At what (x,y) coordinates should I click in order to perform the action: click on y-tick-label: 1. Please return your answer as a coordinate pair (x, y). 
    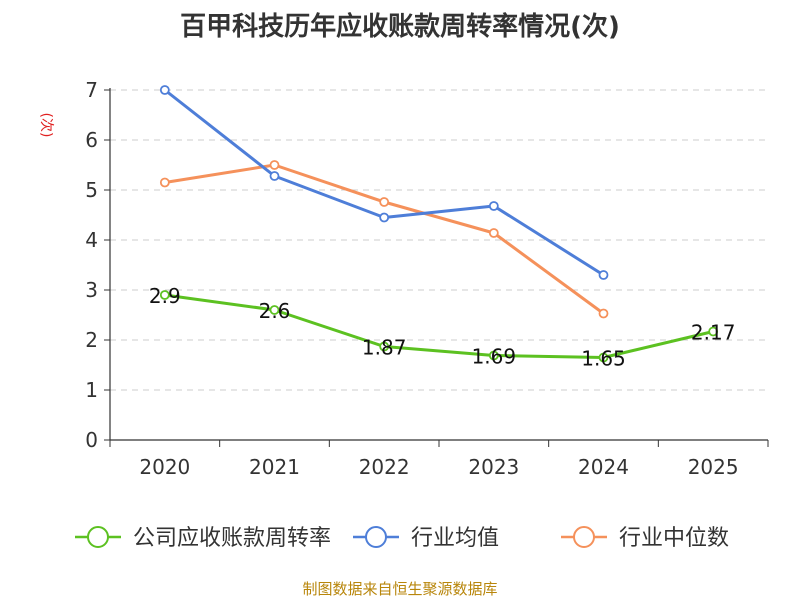
    Looking at the image, I should click on (91, 390).